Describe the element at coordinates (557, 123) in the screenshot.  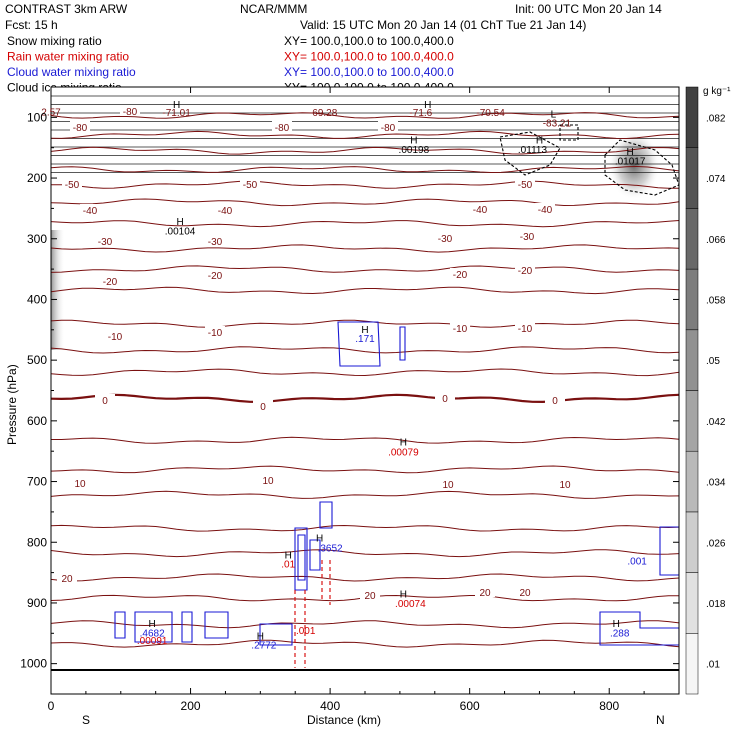
I see `contour-value-annotation: -83.21` at that location.